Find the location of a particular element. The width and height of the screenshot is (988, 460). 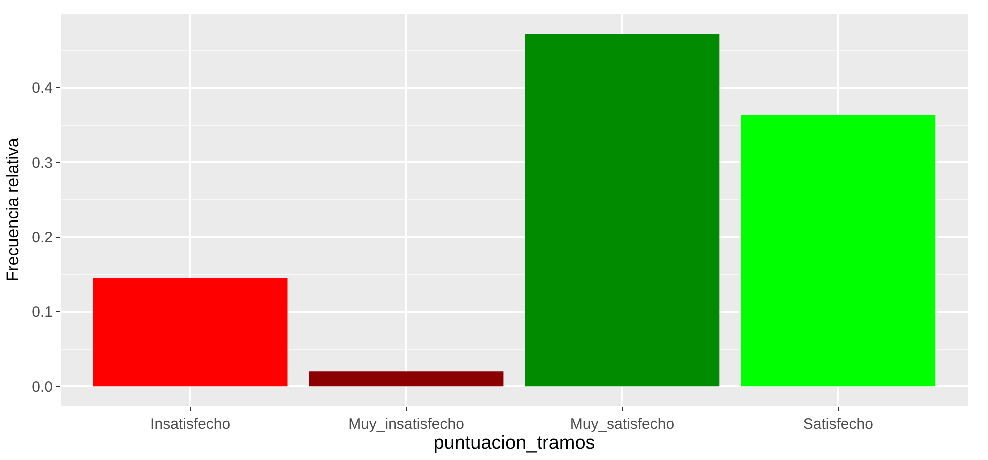

y-axis-title: Frecuencia relativa is located at coordinates (13, 210).